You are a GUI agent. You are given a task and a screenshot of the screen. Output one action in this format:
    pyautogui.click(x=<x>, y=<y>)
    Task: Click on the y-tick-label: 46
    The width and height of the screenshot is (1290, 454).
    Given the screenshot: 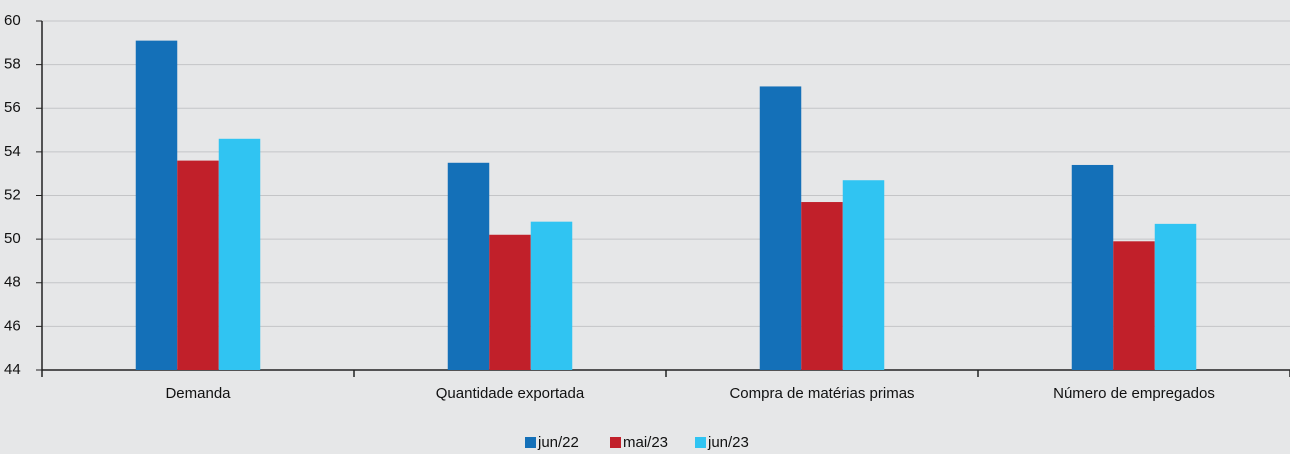 What is the action you would take?
    pyautogui.click(x=12, y=325)
    